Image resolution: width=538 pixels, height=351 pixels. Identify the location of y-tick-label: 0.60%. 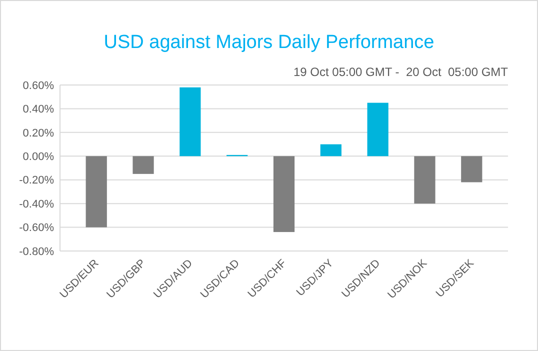
(38, 86).